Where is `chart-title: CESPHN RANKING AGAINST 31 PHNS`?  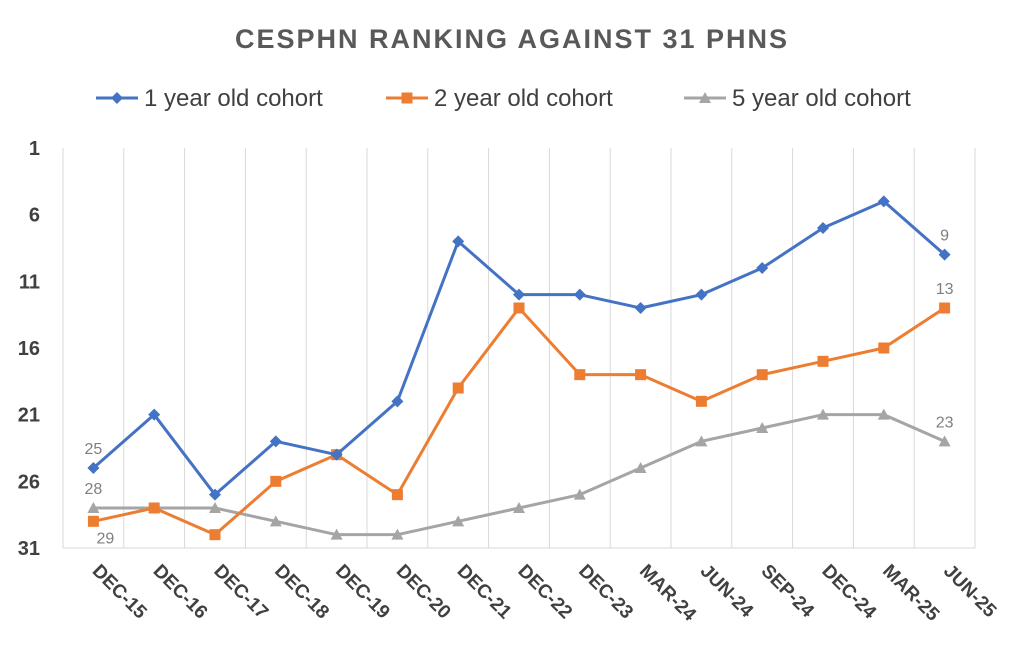
chart-title: CESPHN RANKING AGAINST 31 PHNS is located at coordinates (512, 39).